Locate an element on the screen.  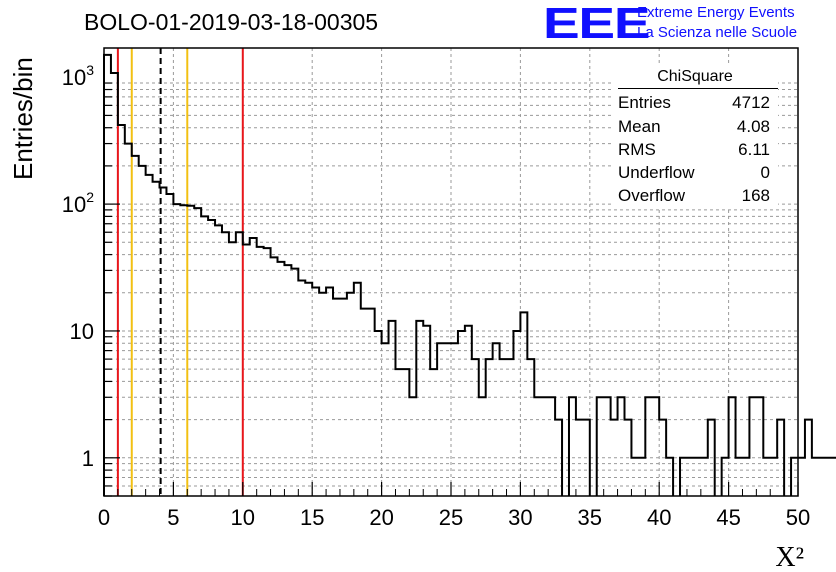
stats-label: RMS is located at coordinates (637, 149).